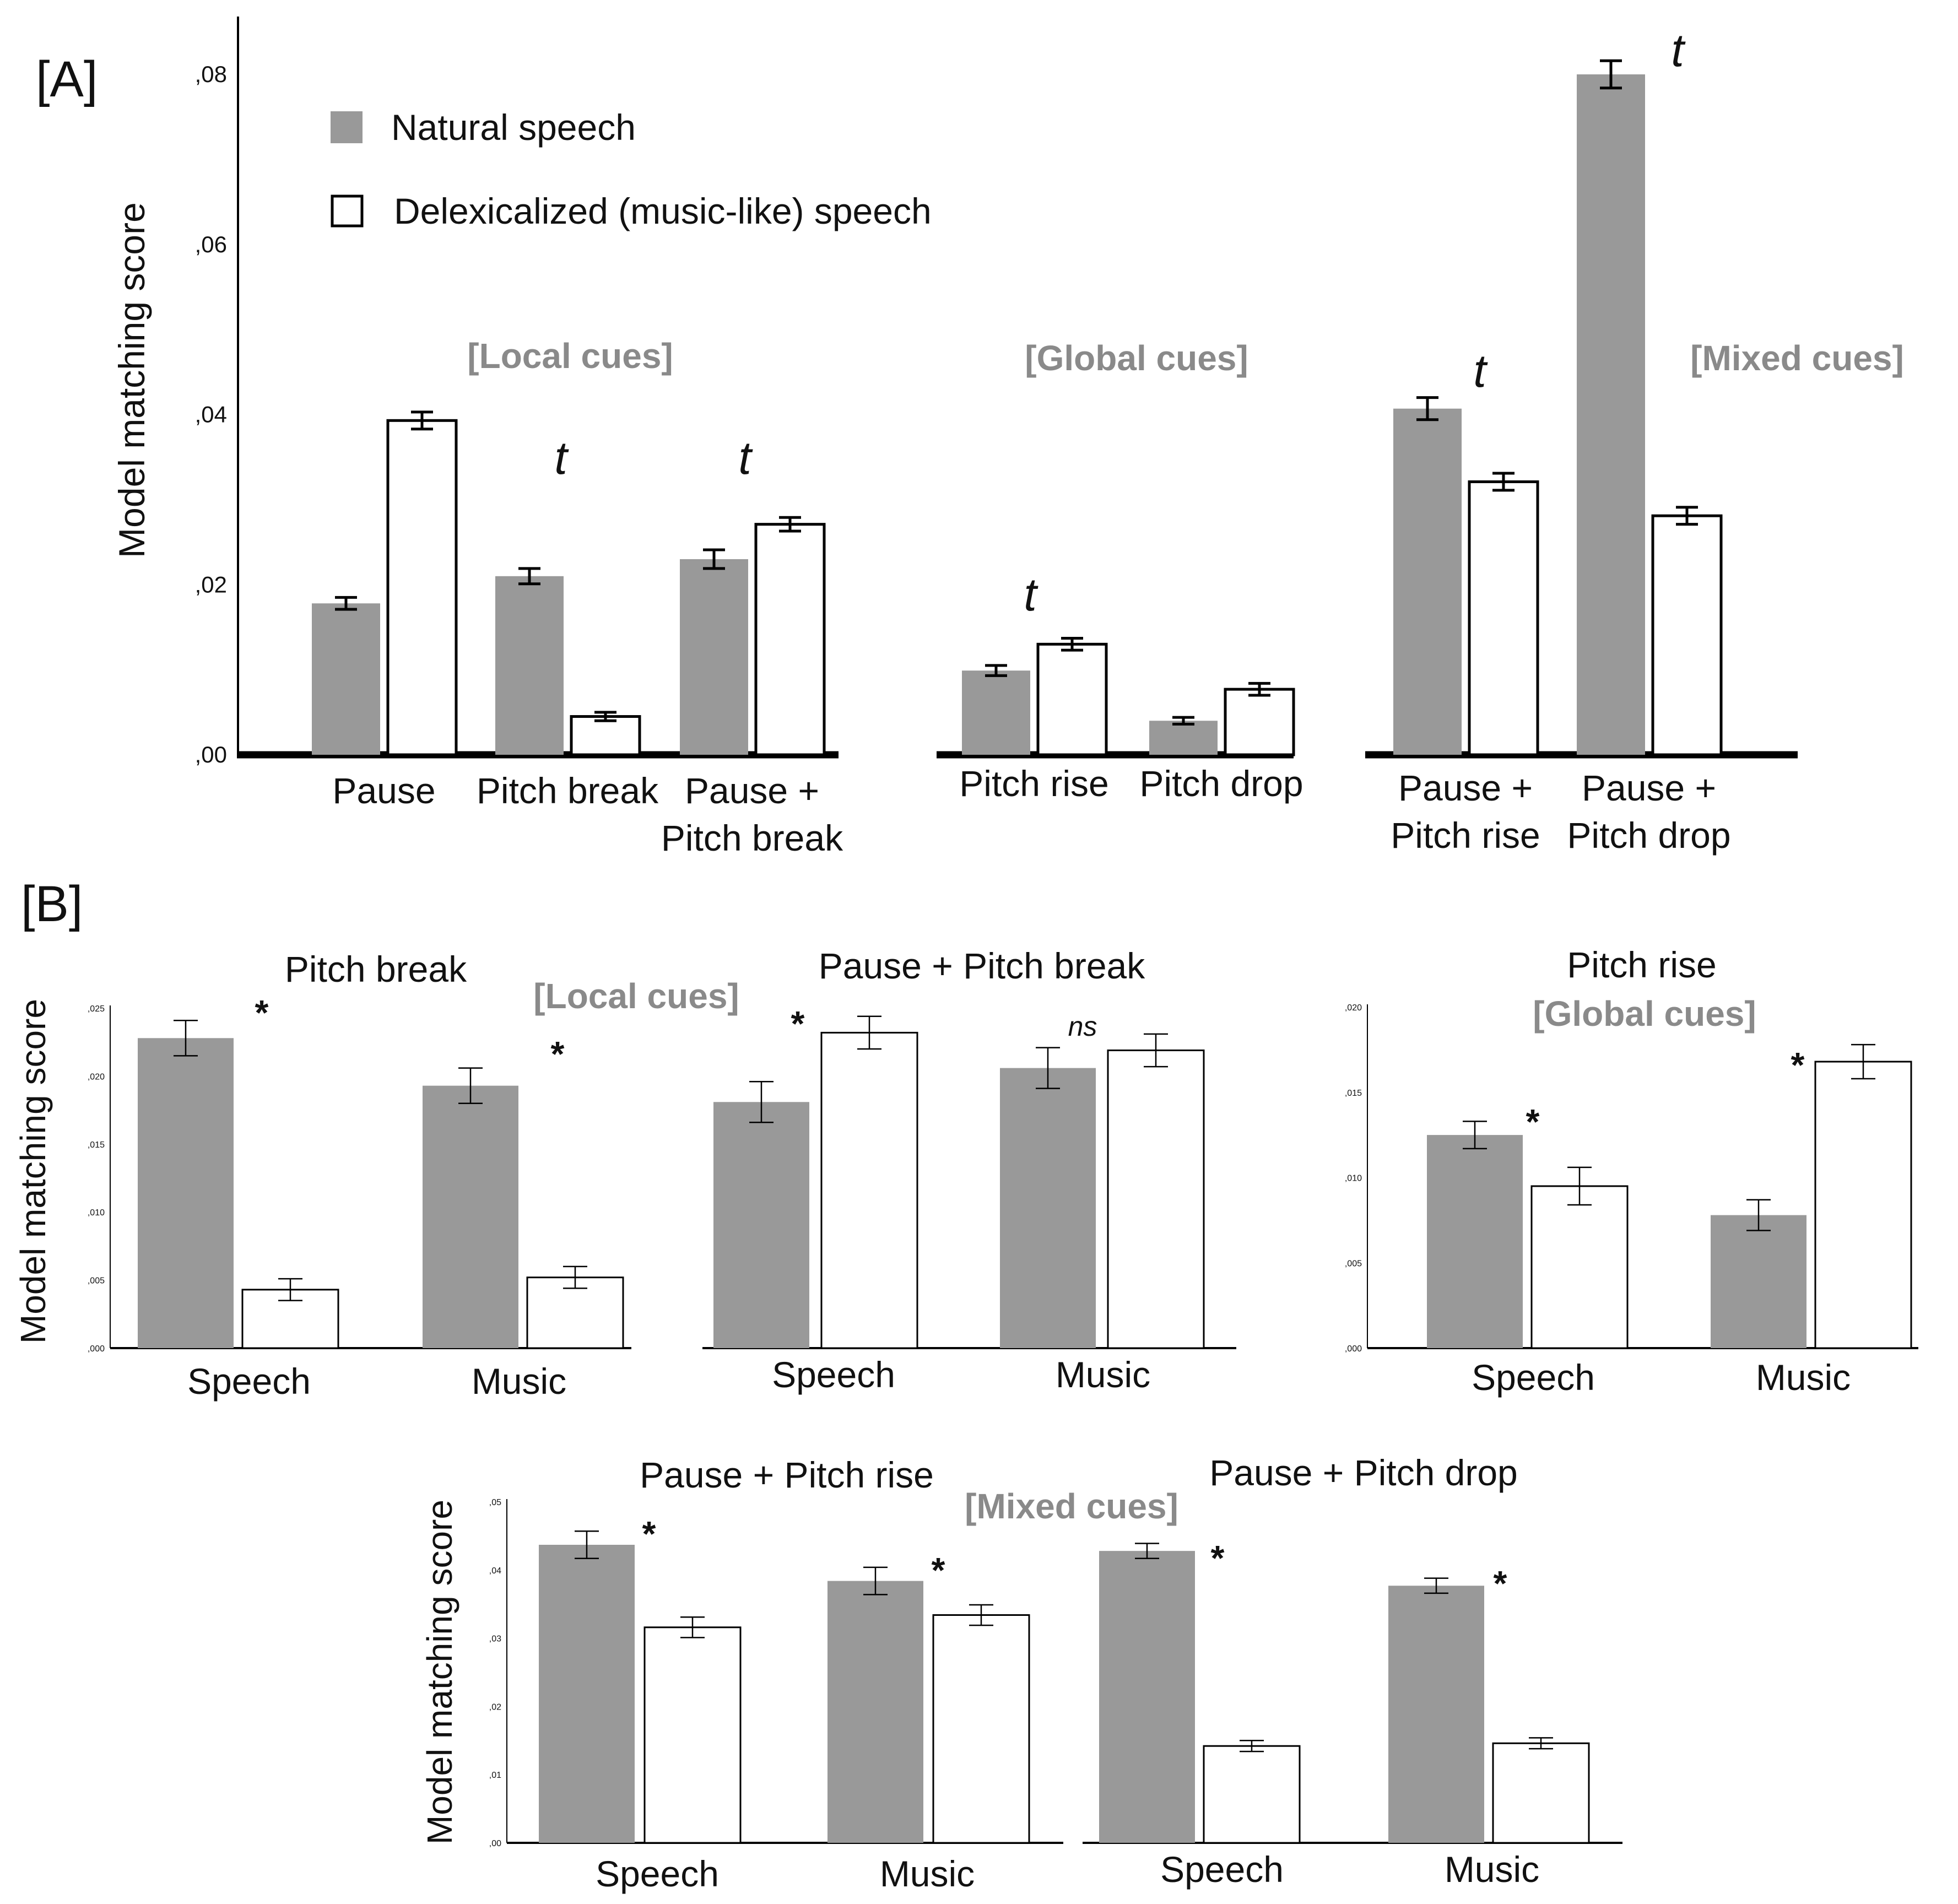 Image resolution: width=1958 pixels, height=1904 pixels. What do you see at coordinates (495, 1707) in the screenshot?
I see `b4-ytick-label: ,02` at bounding box center [495, 1707].